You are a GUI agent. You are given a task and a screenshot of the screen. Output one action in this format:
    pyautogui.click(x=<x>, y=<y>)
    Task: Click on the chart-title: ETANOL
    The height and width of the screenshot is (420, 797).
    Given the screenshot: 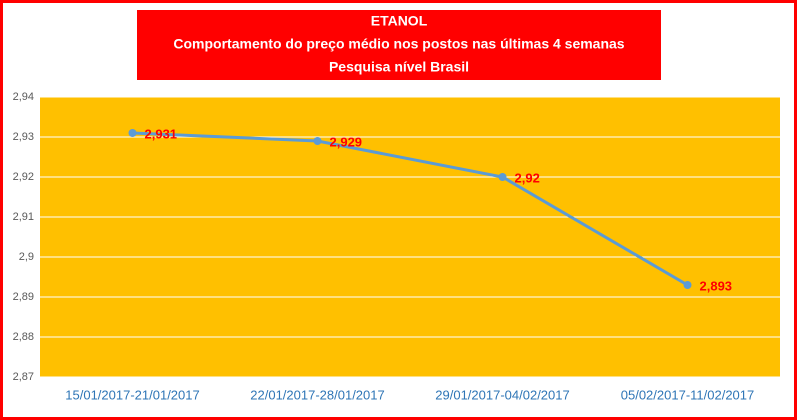 What is the action you would take?
    pyautogui.click(x=399, y=21)
    